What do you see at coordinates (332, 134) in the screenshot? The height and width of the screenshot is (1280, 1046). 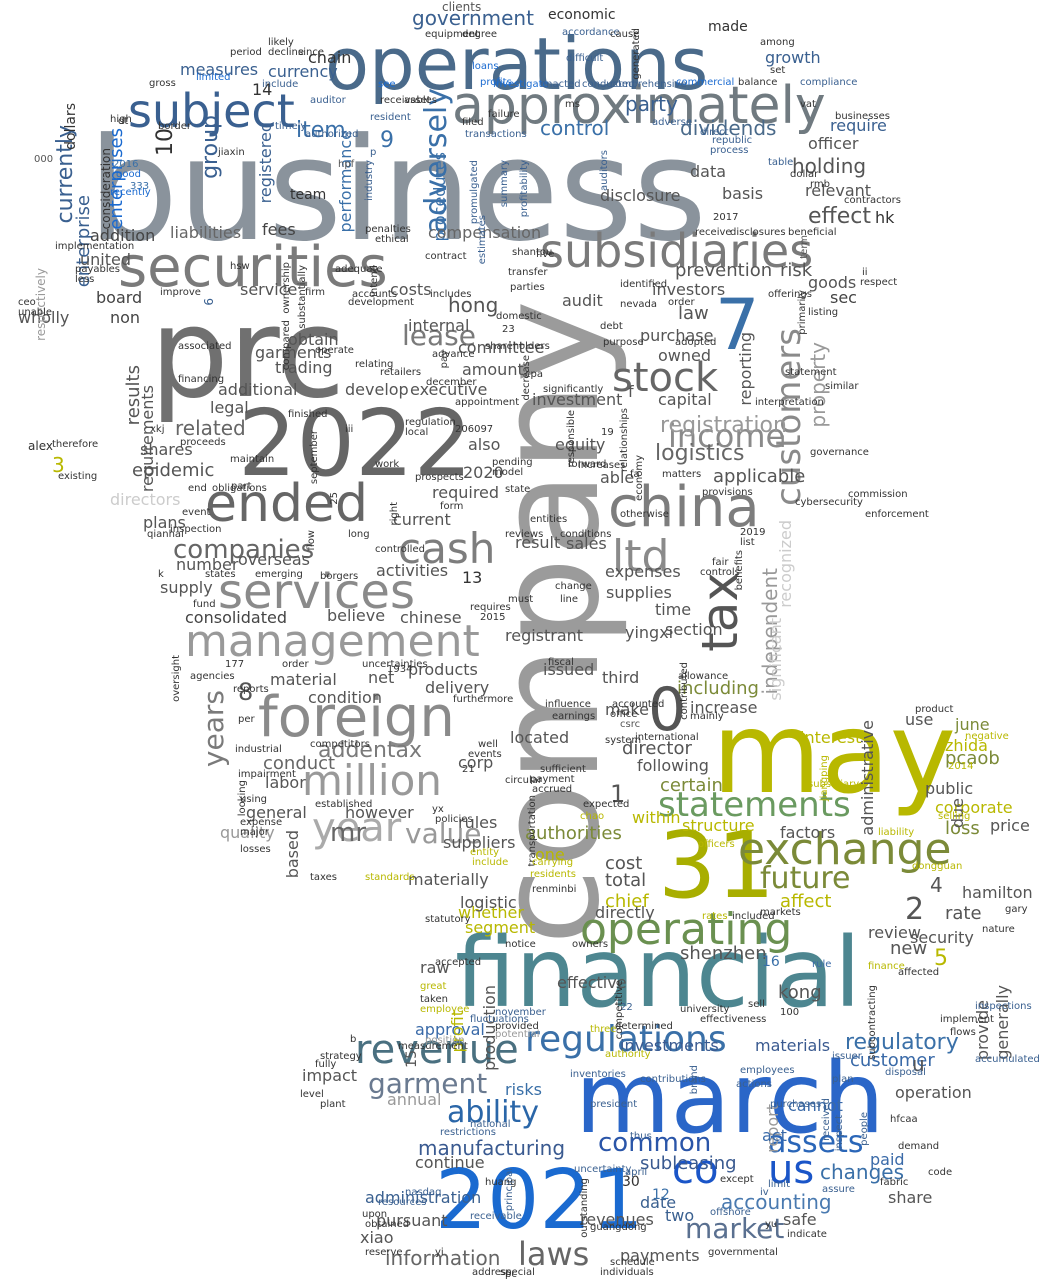 I see `word-300: authorized` at bounding box center [332, 134].